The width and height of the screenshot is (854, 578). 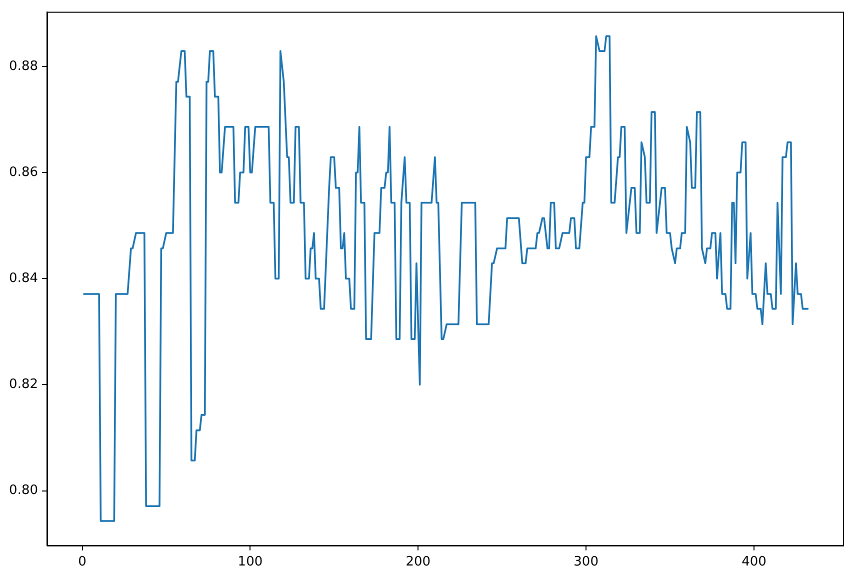 I want to click on y-tick-label: 0.82, so click(x=23, y=384).